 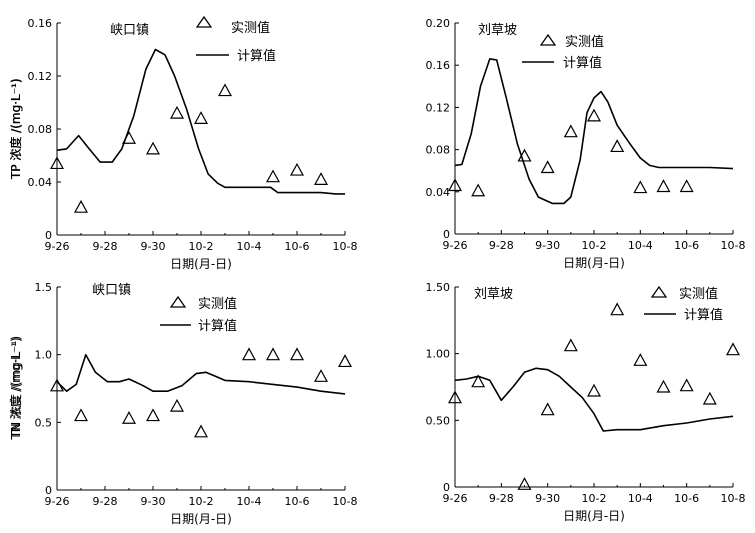 What do you see at coordinates (129, 30) in the screenshot?
I see `station-label: 峡口镇` at bounding box center [129, 30].